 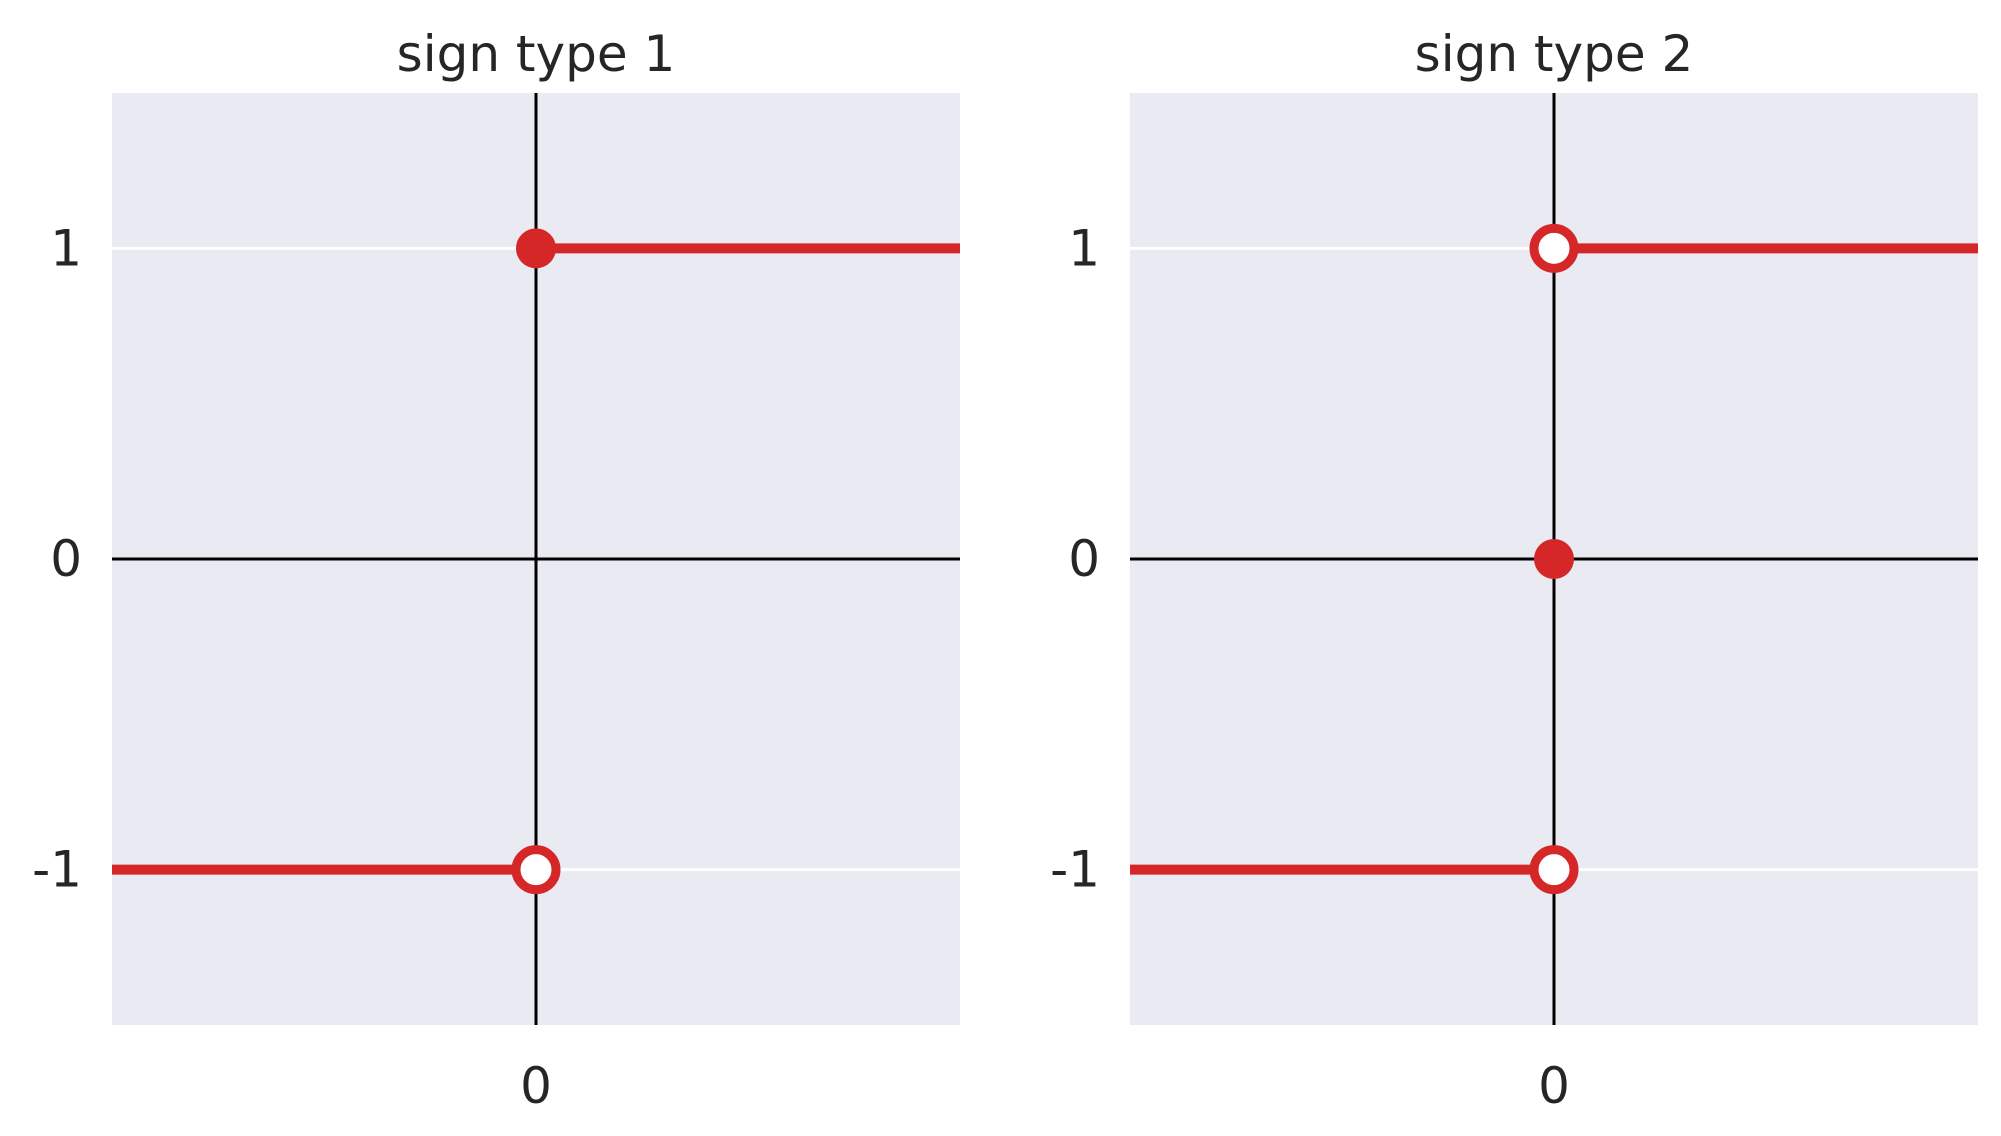 I want to click on chart-title: sign type 2, so click(x=1554, y=54).